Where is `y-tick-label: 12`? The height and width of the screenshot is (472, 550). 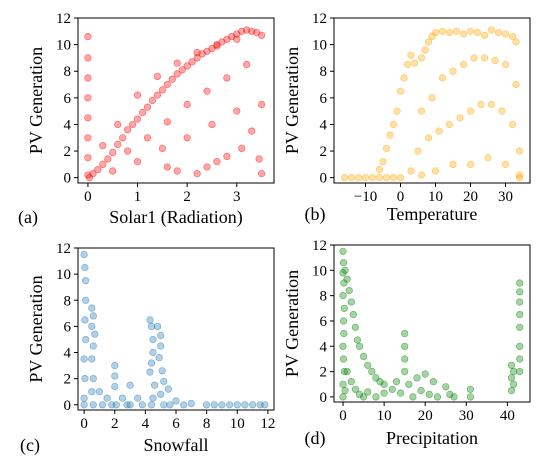
y-tick-label: 12 is located at coordinates (63, 19).